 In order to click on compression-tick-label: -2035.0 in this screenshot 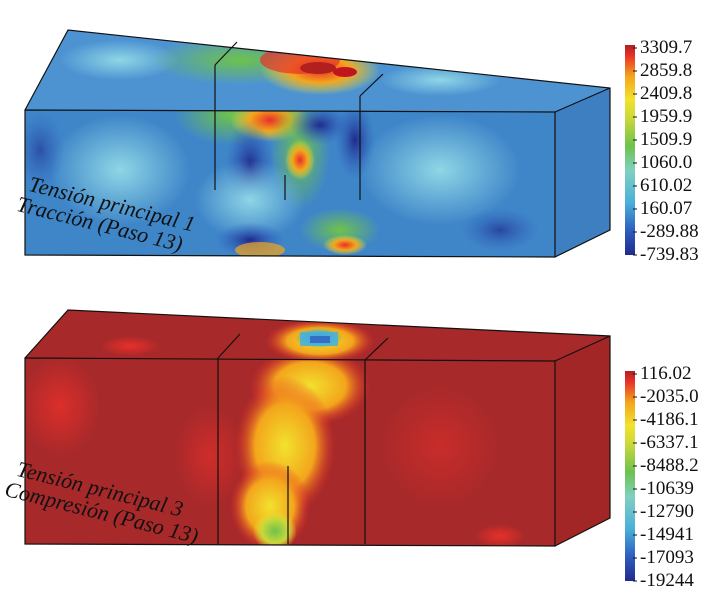, I will do `click(669, 396)`.